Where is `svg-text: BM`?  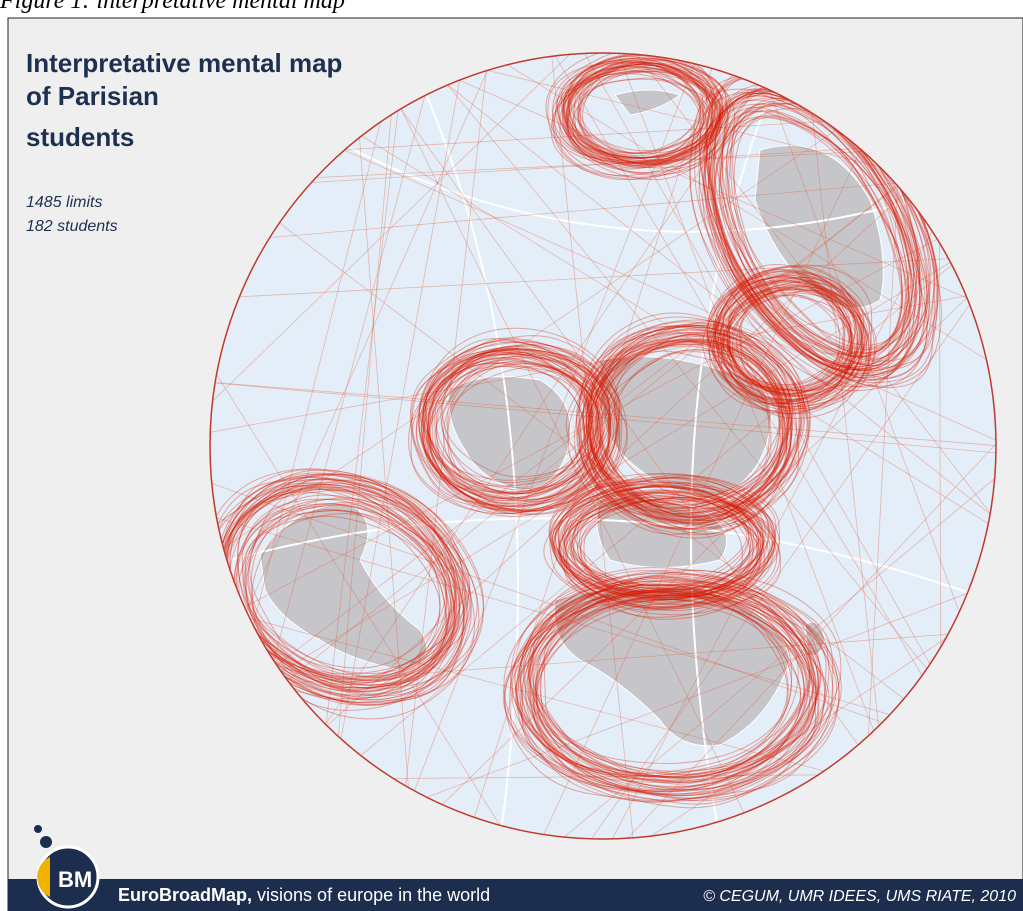
svg-text: BM is located at coordinates (75, 879).